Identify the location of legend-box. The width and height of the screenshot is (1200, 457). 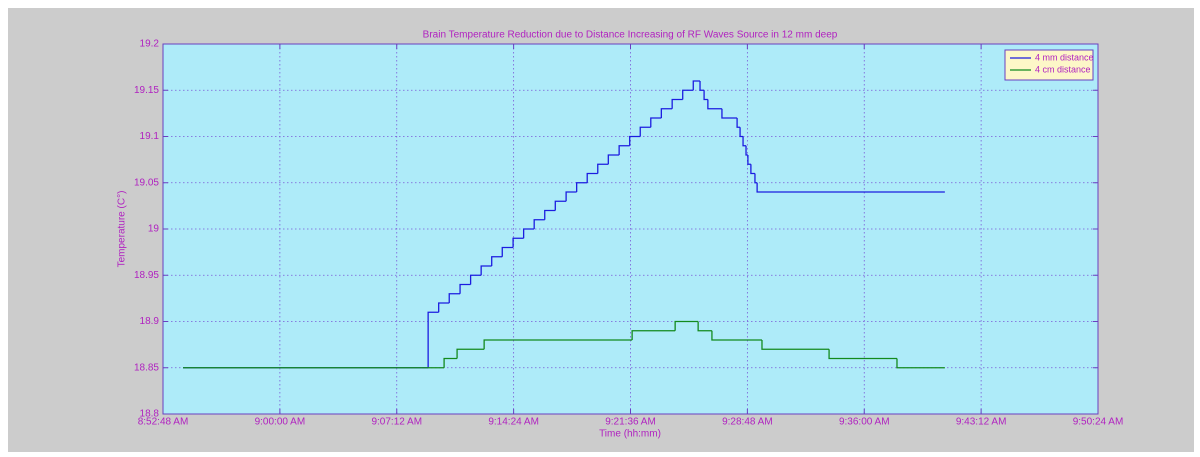
(1049, 65).